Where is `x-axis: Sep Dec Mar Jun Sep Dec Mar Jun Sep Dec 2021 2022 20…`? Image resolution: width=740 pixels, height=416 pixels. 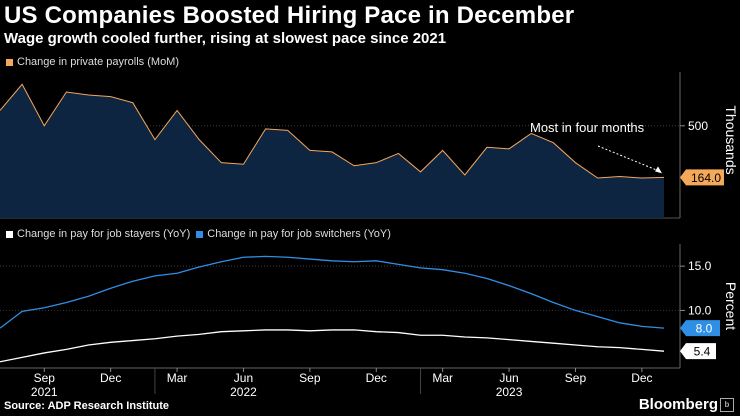
x-axis: Sep Dec Mar Jun Sep Dec Mar Jun Sep Dec 2021 2022 20… is located at coordinates (340, 383).